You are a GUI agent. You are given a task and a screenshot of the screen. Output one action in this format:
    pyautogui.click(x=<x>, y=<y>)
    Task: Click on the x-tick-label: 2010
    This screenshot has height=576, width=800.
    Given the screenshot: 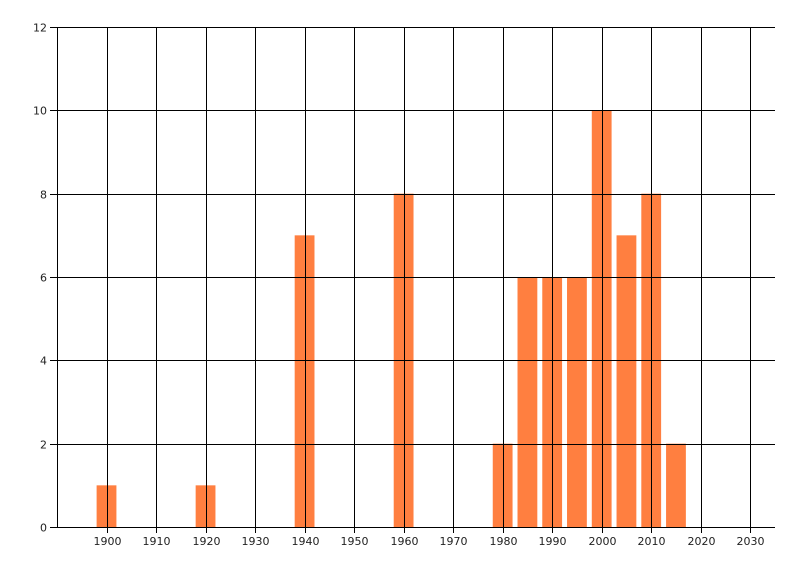 What is the action you would take?
    pyautogui.click(x=652, y=541)
    